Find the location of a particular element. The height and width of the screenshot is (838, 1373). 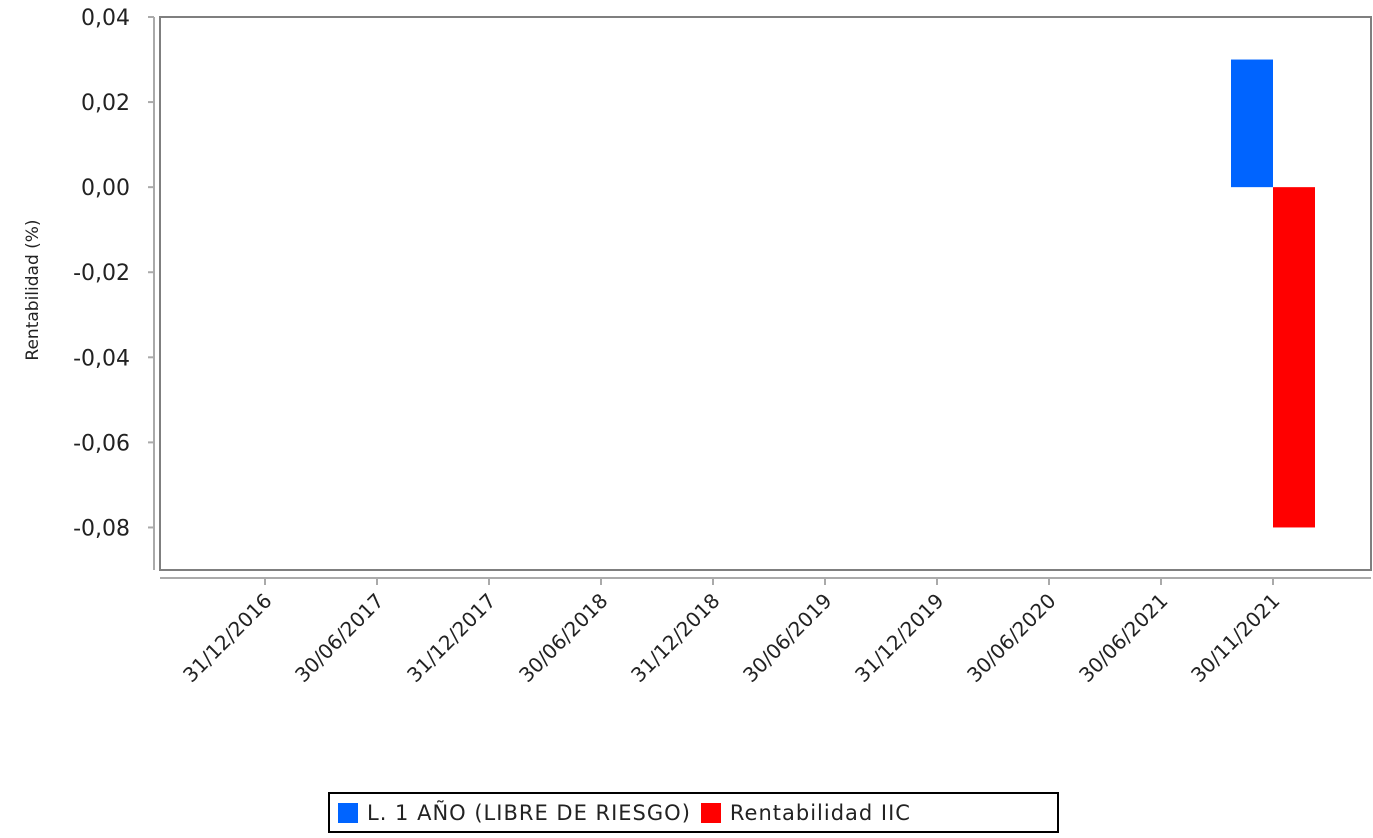

legend-item-series-2: Rentabilidad IIC is located at coordinates (810, 812).